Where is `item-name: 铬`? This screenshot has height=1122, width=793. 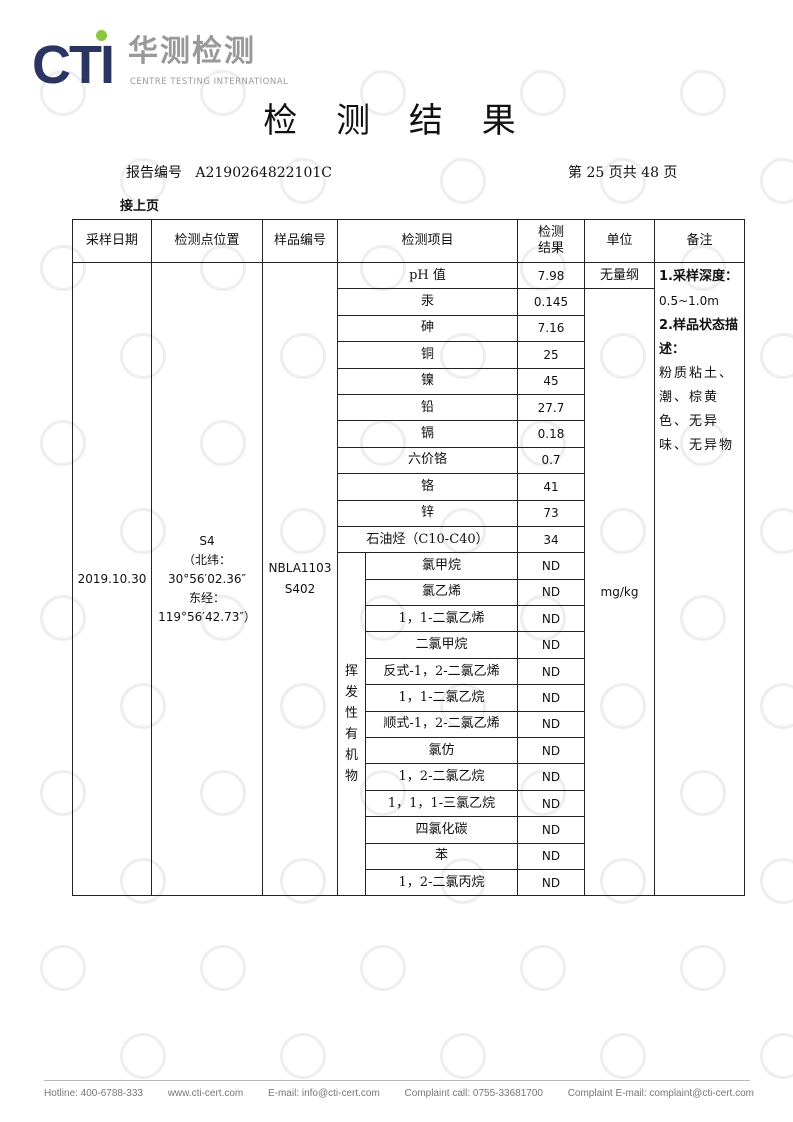
item-name: 铬 is located at coordinates (427, 487).